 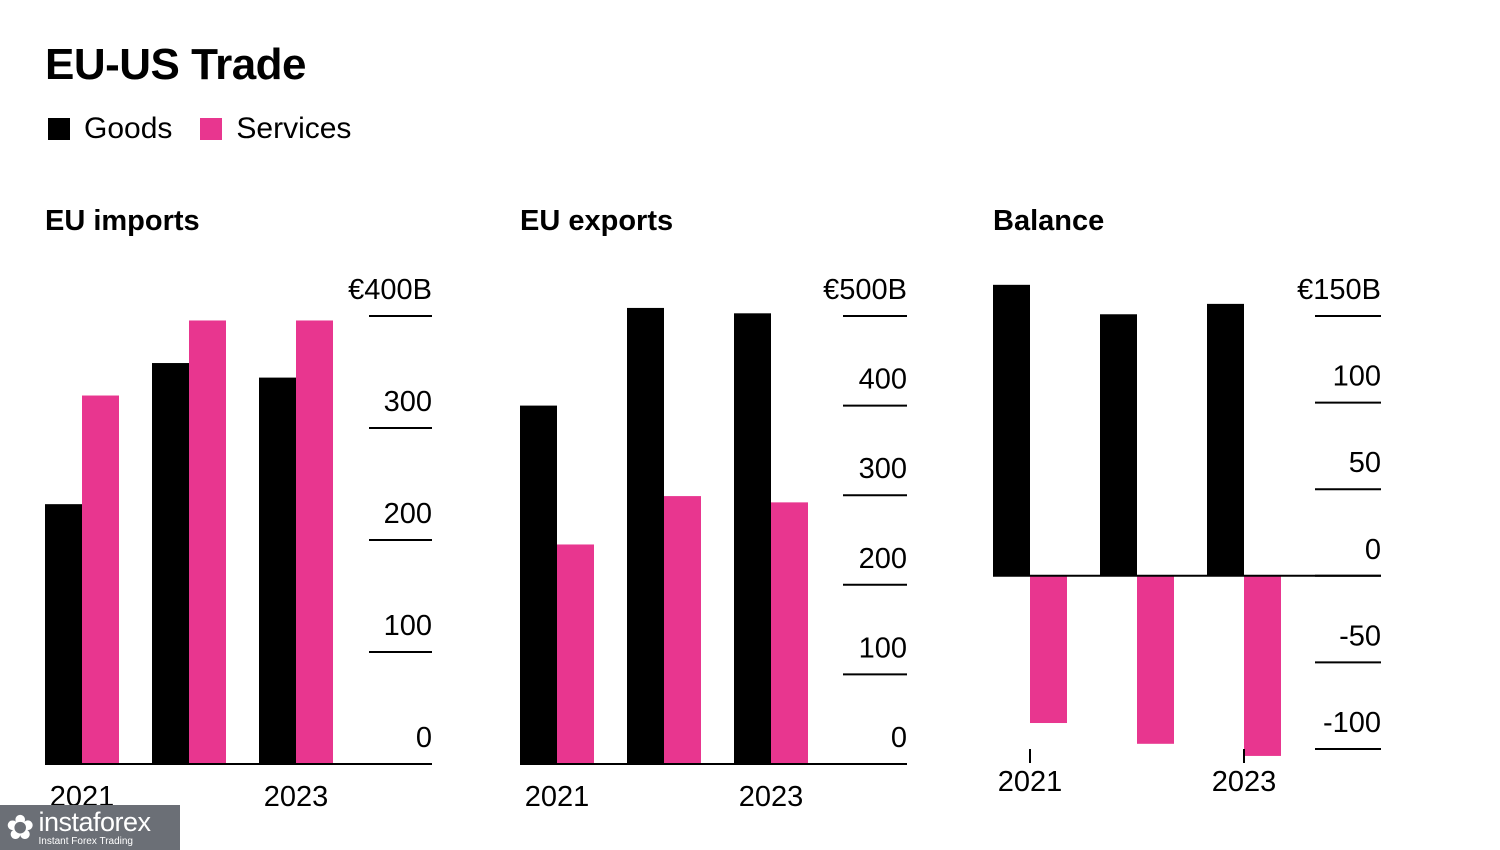 What do you see at coordinates (408, 626) in the screenshot?
I see `y-tick-label-eu-imports: 100` at bounding box center [408, 626].